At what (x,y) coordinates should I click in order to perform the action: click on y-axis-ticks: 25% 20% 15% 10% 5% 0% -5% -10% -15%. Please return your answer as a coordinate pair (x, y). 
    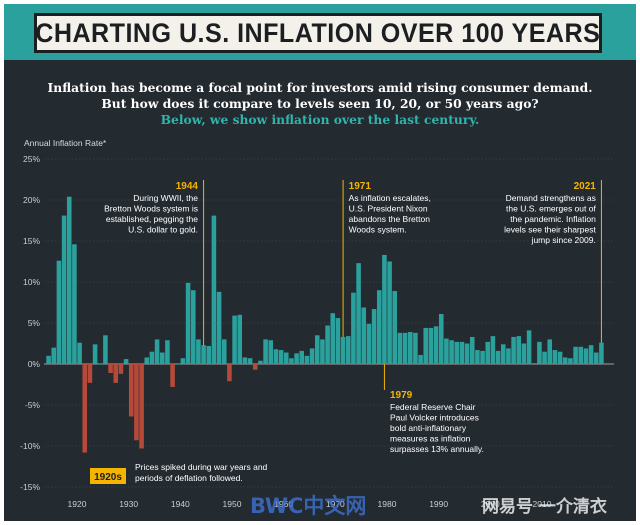
    Looking at the image, I should click on (30, 323).